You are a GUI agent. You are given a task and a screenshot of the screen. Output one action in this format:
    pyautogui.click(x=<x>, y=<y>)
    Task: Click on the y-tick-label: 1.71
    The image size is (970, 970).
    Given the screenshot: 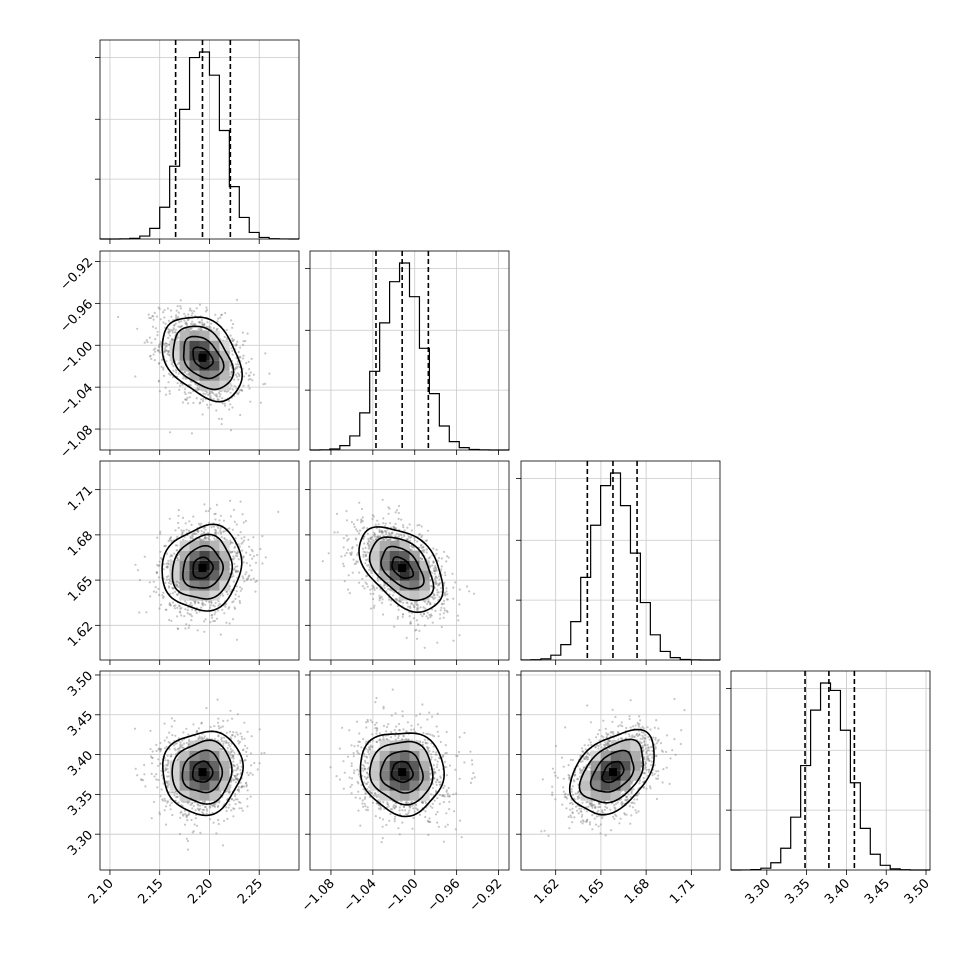 What is the action you would take?
    pyautogui.click(x=80, y=498)
    